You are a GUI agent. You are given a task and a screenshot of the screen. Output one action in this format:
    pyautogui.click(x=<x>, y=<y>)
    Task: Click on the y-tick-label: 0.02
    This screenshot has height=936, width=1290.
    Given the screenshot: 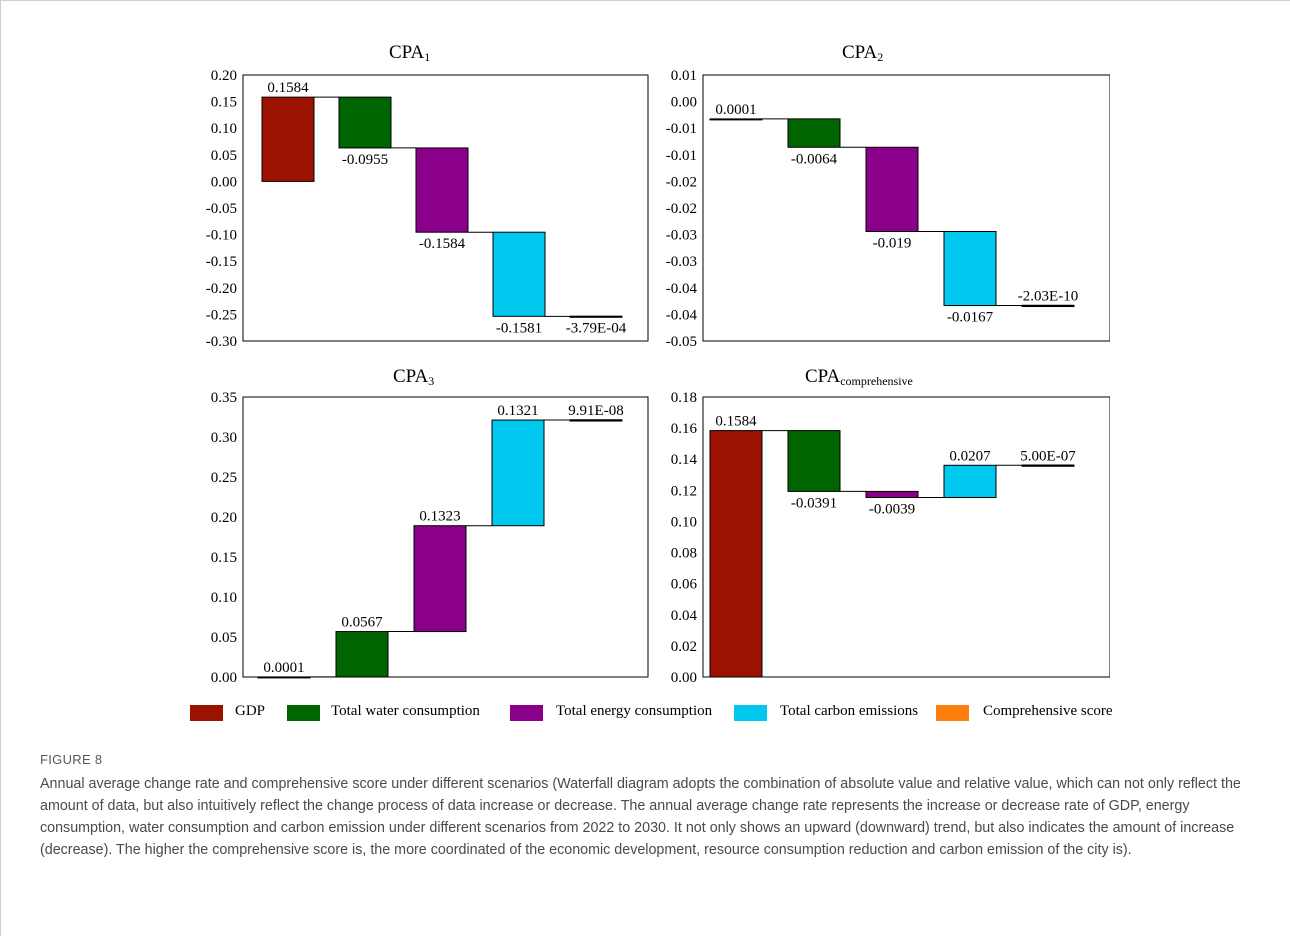 What is the action you would take?
    pyautogui.click(x=684, y=647)
    